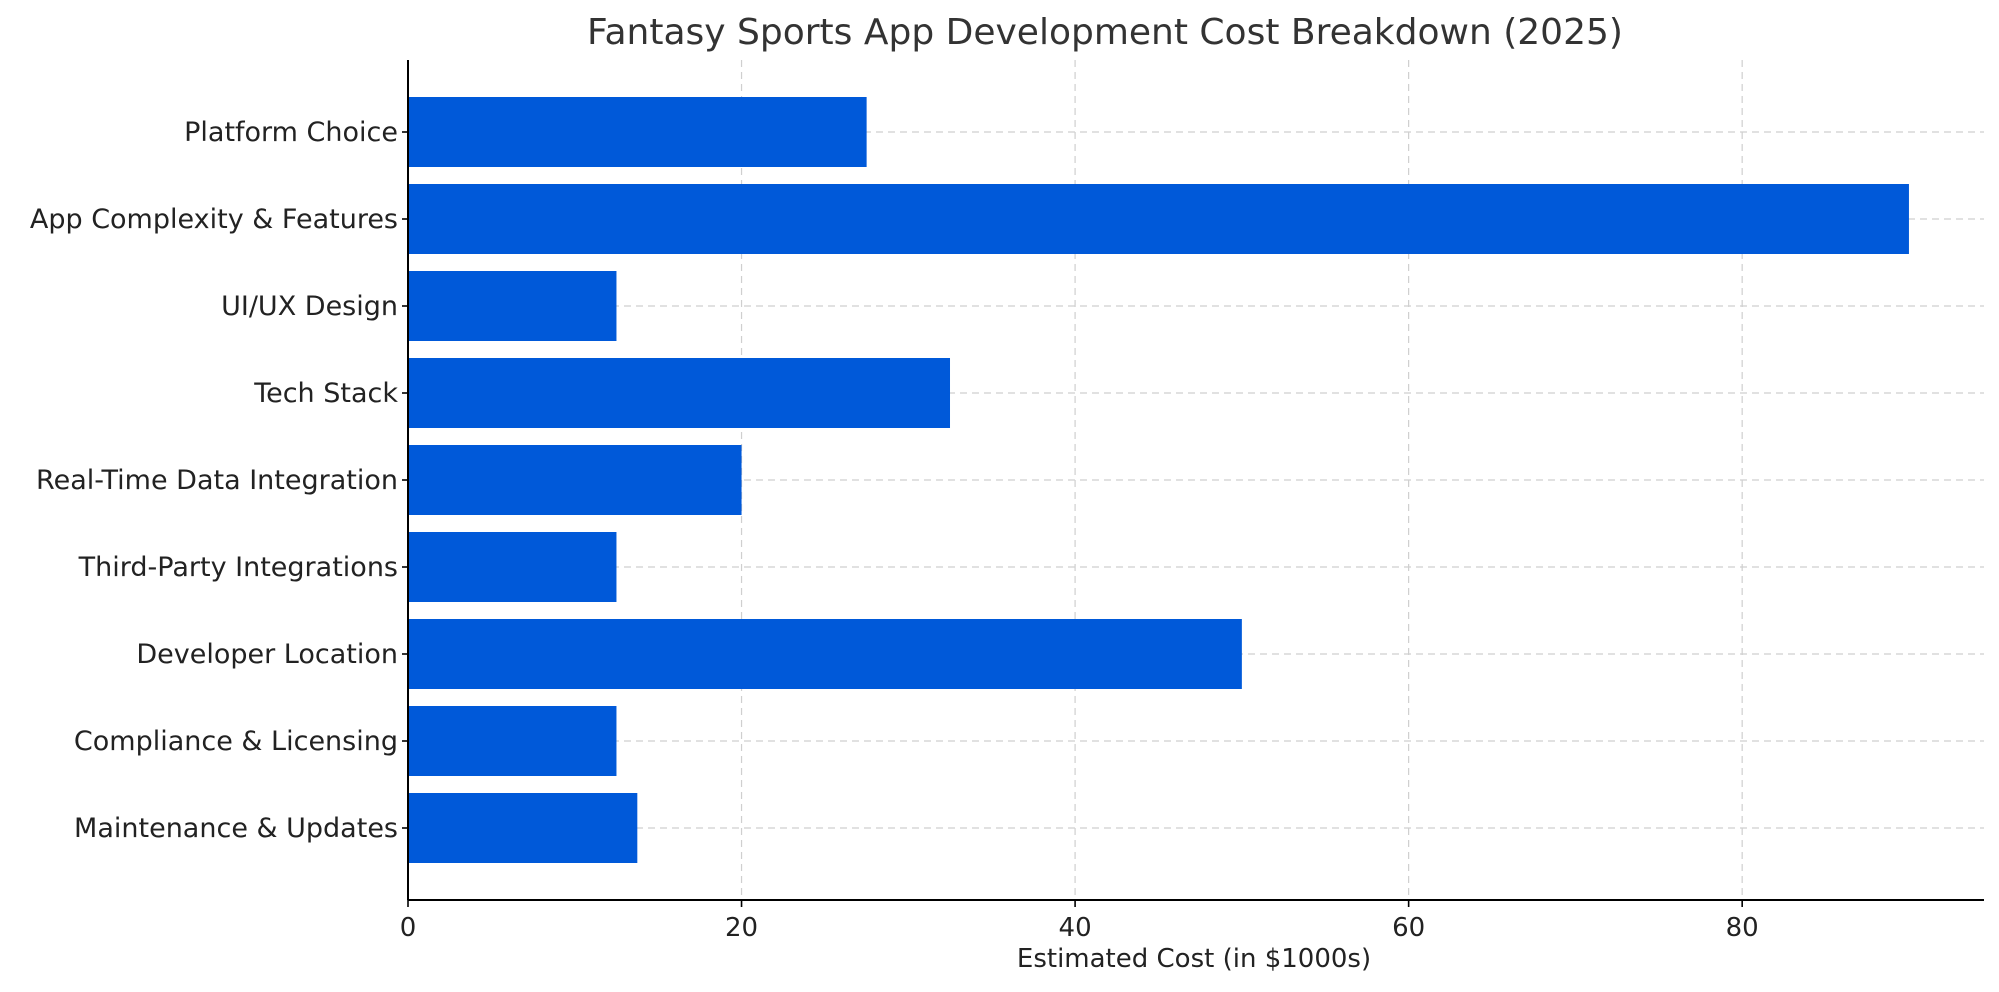 The image size is (1999, 992). Describe the element at coordinates (236, 828) in the screenshot. I see `category-label-maintenance-and-updates: Maintenance & Updates` at that location.